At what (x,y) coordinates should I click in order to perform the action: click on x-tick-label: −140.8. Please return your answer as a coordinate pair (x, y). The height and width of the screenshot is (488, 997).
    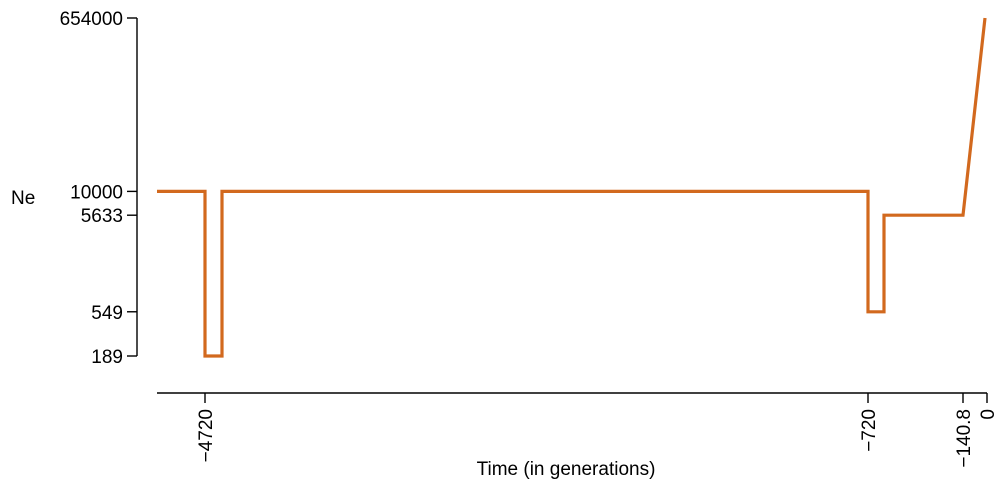
    Looking at the image, I should click on (964, 438).